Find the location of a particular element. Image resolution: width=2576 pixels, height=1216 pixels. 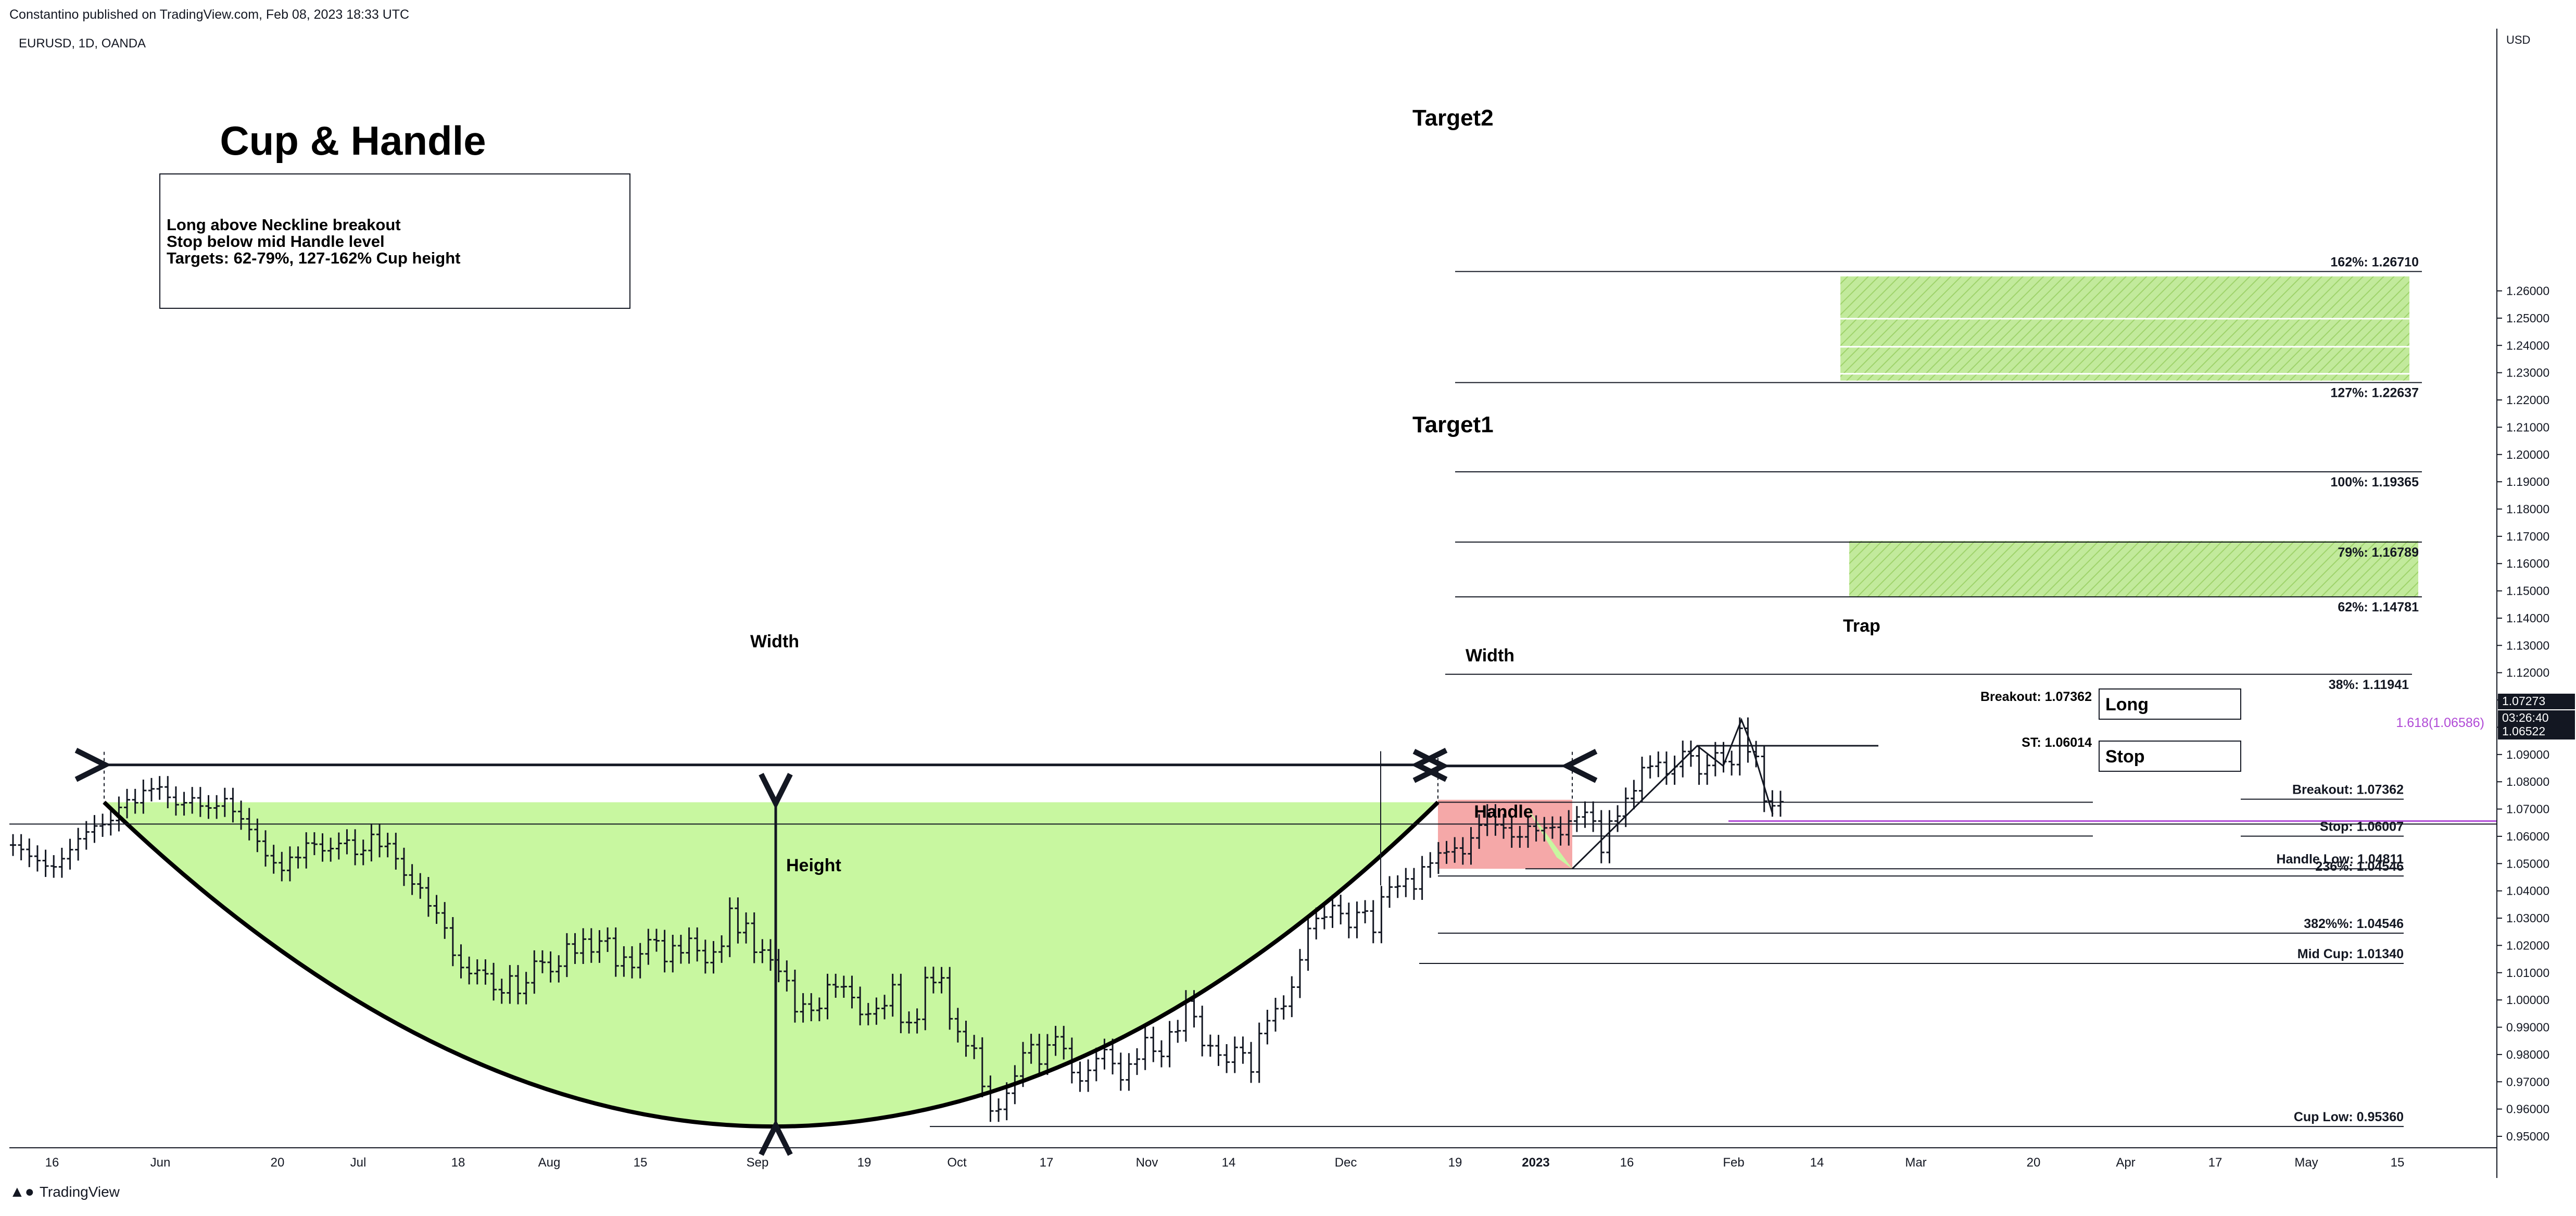

y-tick-label: 0.97000 is located at coordinates (2527, 1081).